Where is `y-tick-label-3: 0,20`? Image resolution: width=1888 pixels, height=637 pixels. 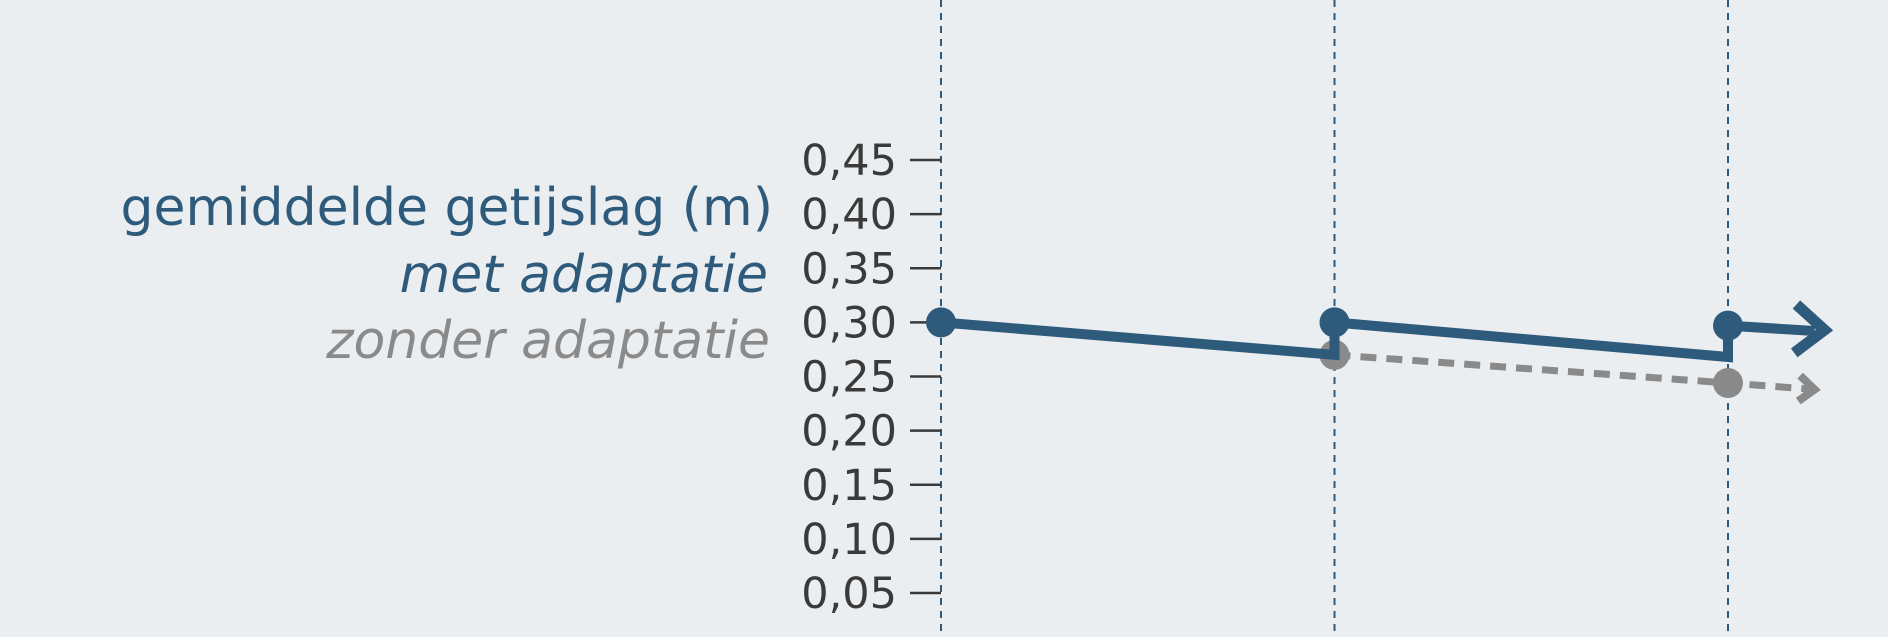 y-tick-label-3: 0,20 is located at coordinates (849, 432).